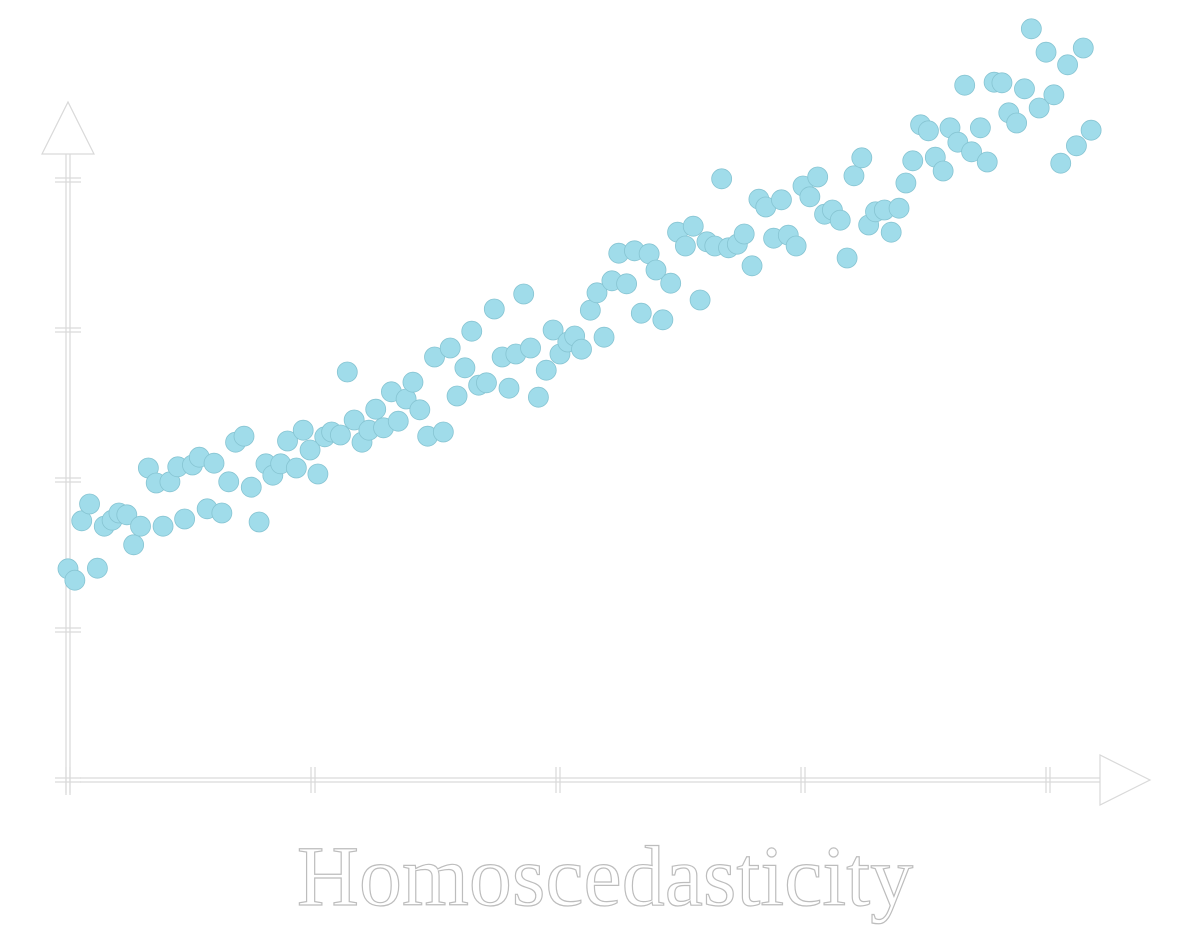  Describe the element at coordinates (68, 127) in the screenshot. I see `y-axis-arrow` at that location.